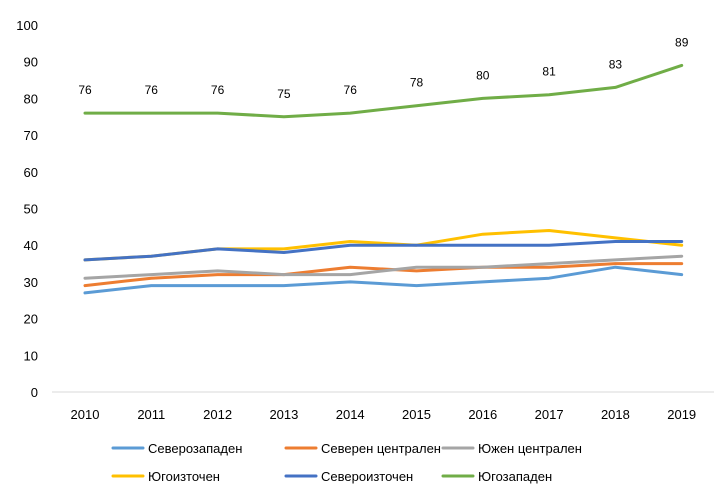  What do you see at coordinates (31, 135) in the screenshot?
I see `y-tick-label: 70` at bounding box center [31, 135].